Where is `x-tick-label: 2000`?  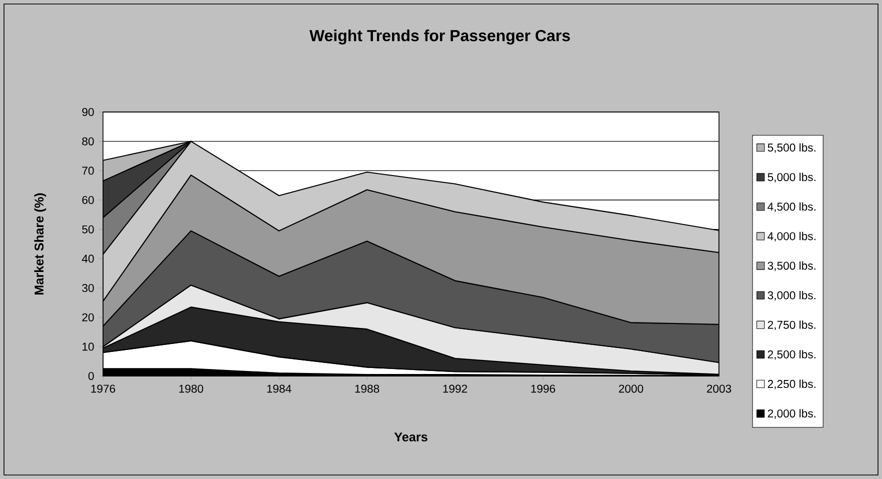 x-tick-label: 2000 is located at coordinates (631, 388).